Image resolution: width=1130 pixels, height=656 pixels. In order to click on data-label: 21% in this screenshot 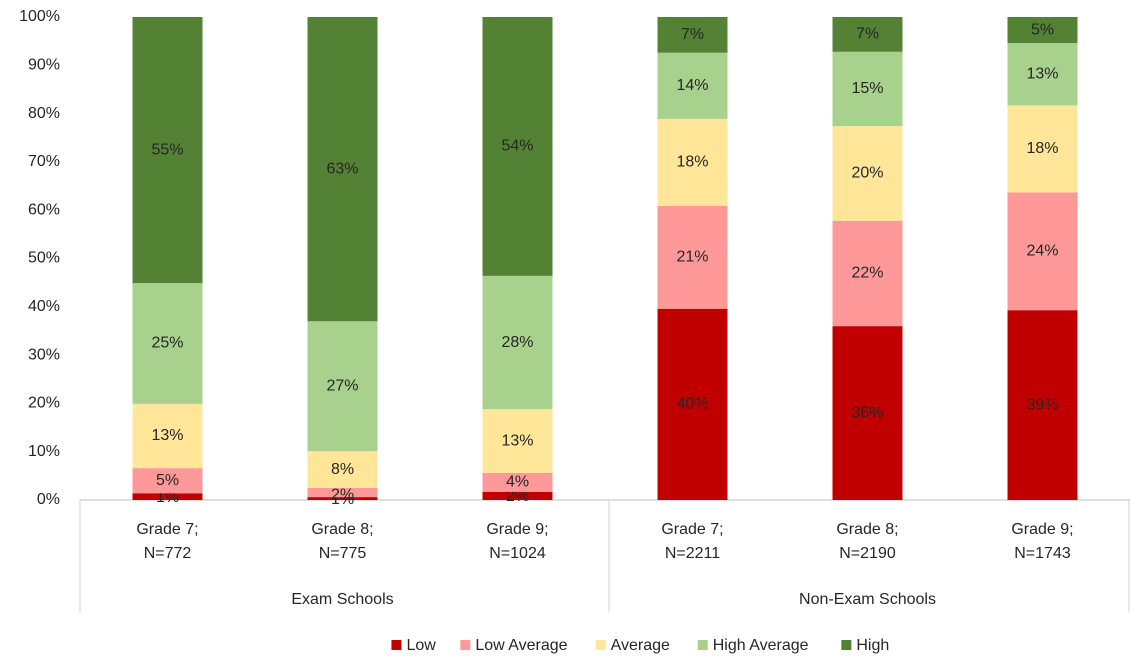, I will do `click(692, 257)`.